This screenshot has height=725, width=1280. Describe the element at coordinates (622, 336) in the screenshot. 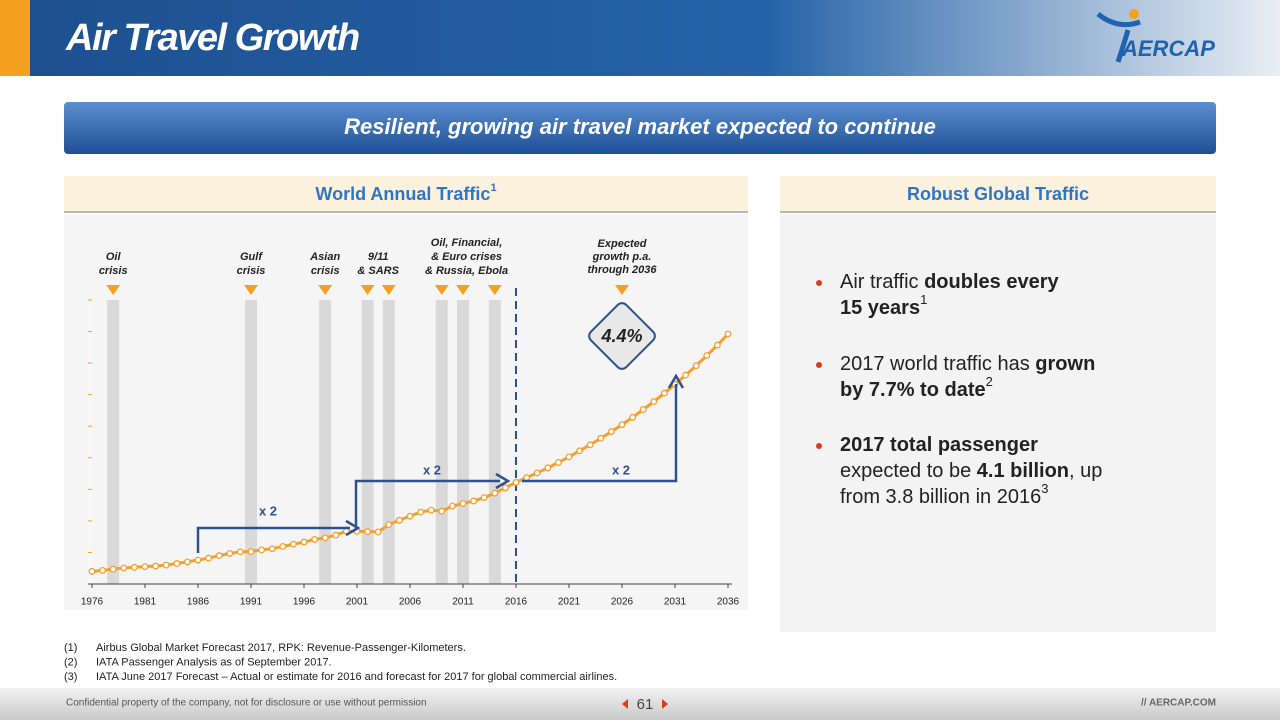

I see `callout-diamond` at that location.